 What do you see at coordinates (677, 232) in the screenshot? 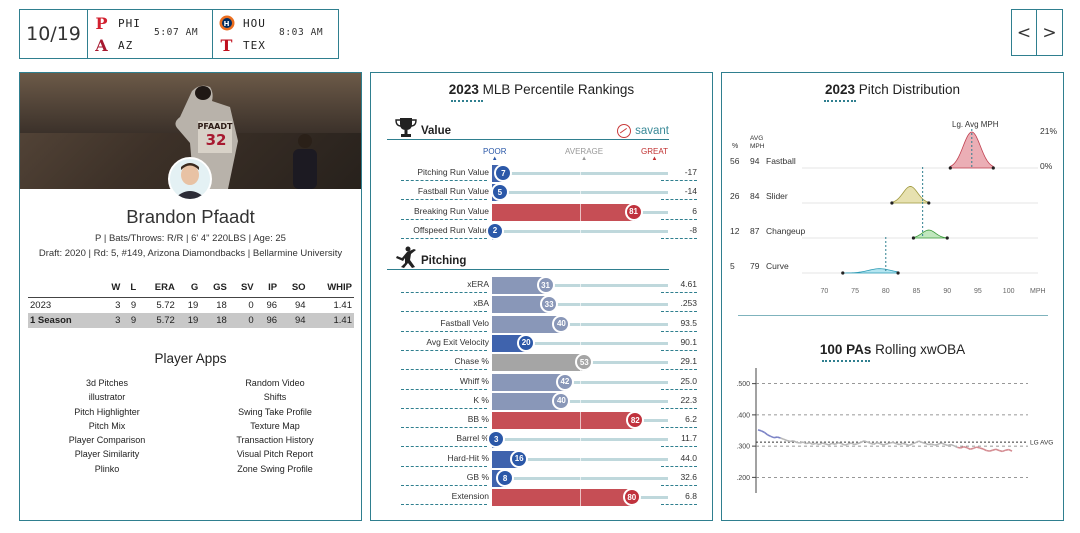
I see `metric-value: -8` at bounding box center [677, 232].